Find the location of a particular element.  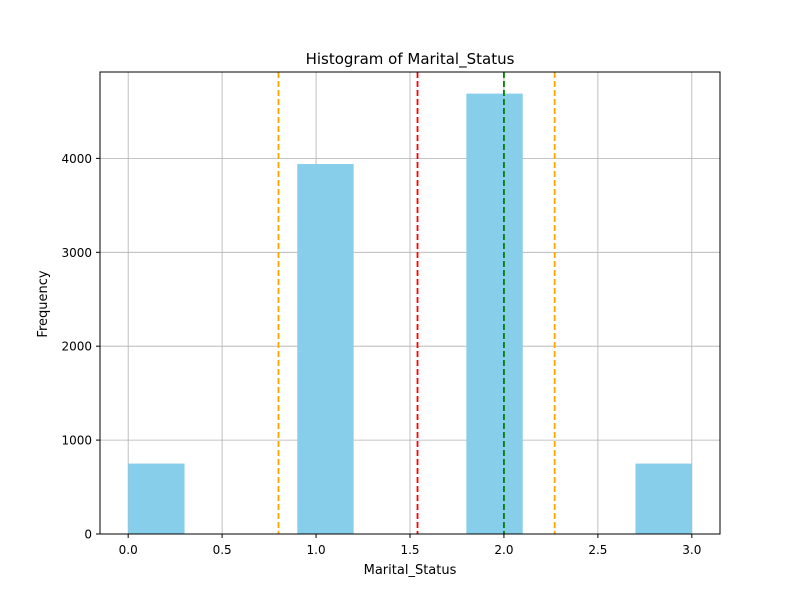

y-axis-ticks: 0 1000 2000 3000 4000 is located at coordinates (80, 347).